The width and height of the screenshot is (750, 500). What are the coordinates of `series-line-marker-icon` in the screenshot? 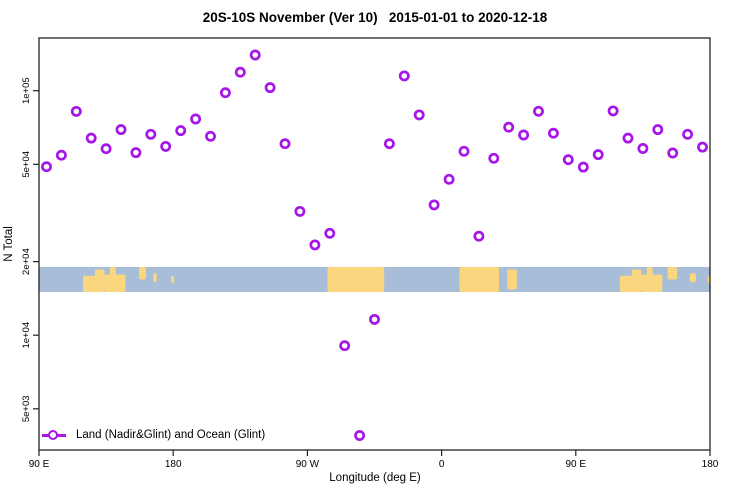 It's located at (54, 435).